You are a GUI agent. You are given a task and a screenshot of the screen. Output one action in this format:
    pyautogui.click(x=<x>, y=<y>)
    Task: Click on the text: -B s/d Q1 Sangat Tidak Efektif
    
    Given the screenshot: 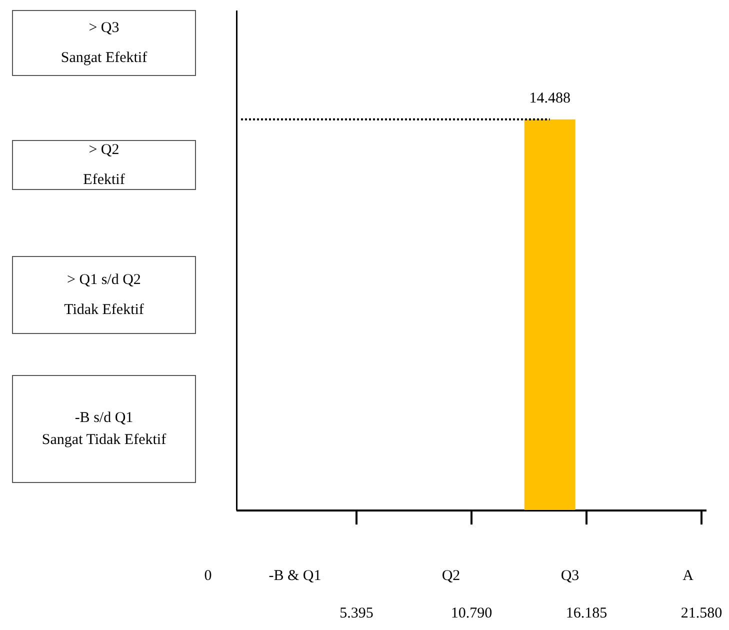 What is the action you would take?
    pyautogui.click(x=104, y=429)
    